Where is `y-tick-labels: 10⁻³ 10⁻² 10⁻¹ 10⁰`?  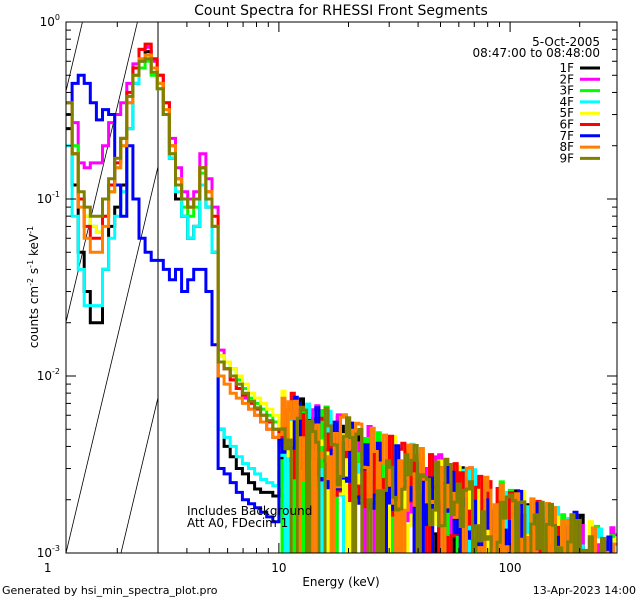 y-tick-labels: 10⁻³ 10⁻² 10⁻¹ 10⁰ is located at coordinates (48, 286).